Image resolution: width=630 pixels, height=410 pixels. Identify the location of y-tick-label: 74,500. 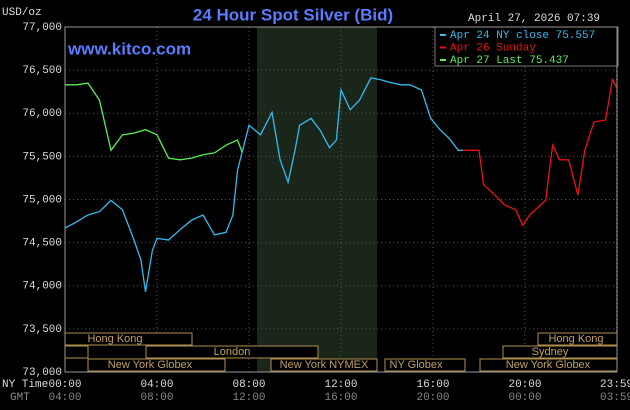
(42, 244).